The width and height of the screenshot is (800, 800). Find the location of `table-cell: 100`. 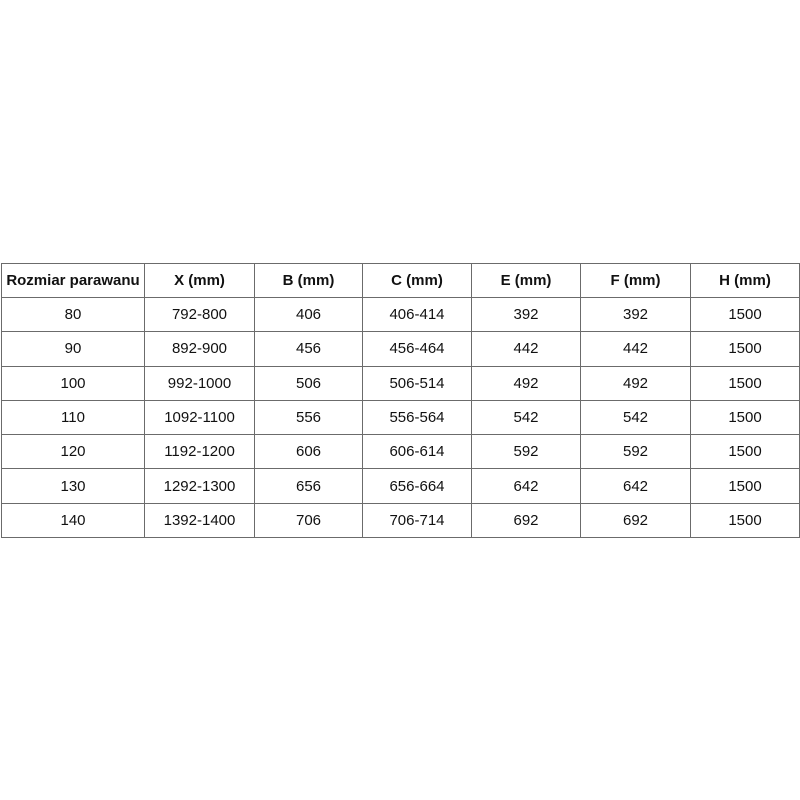

table-cell: 100 is located at coordinates (73, 383).